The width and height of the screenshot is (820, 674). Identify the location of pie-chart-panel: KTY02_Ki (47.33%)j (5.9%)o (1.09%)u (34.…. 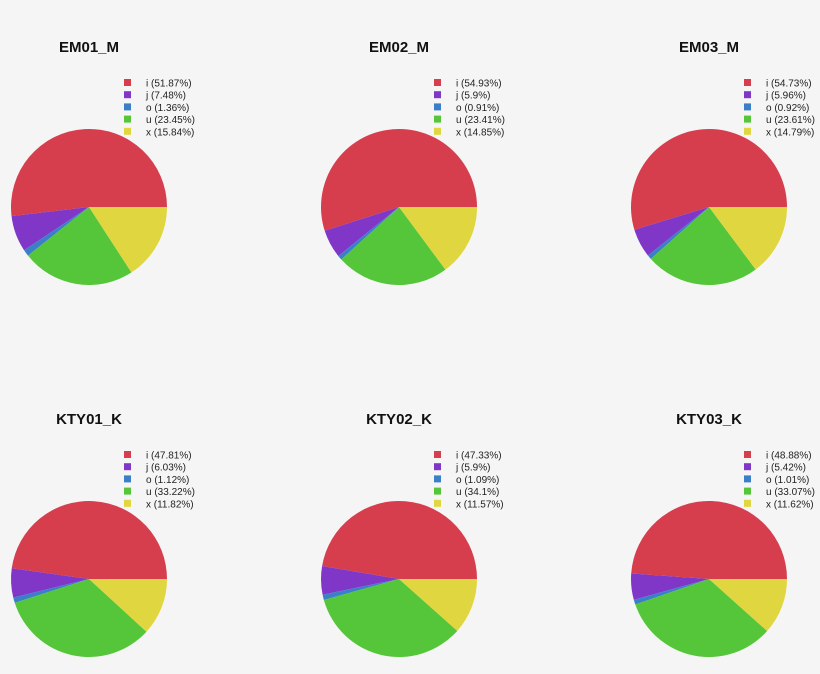
(412, 534).